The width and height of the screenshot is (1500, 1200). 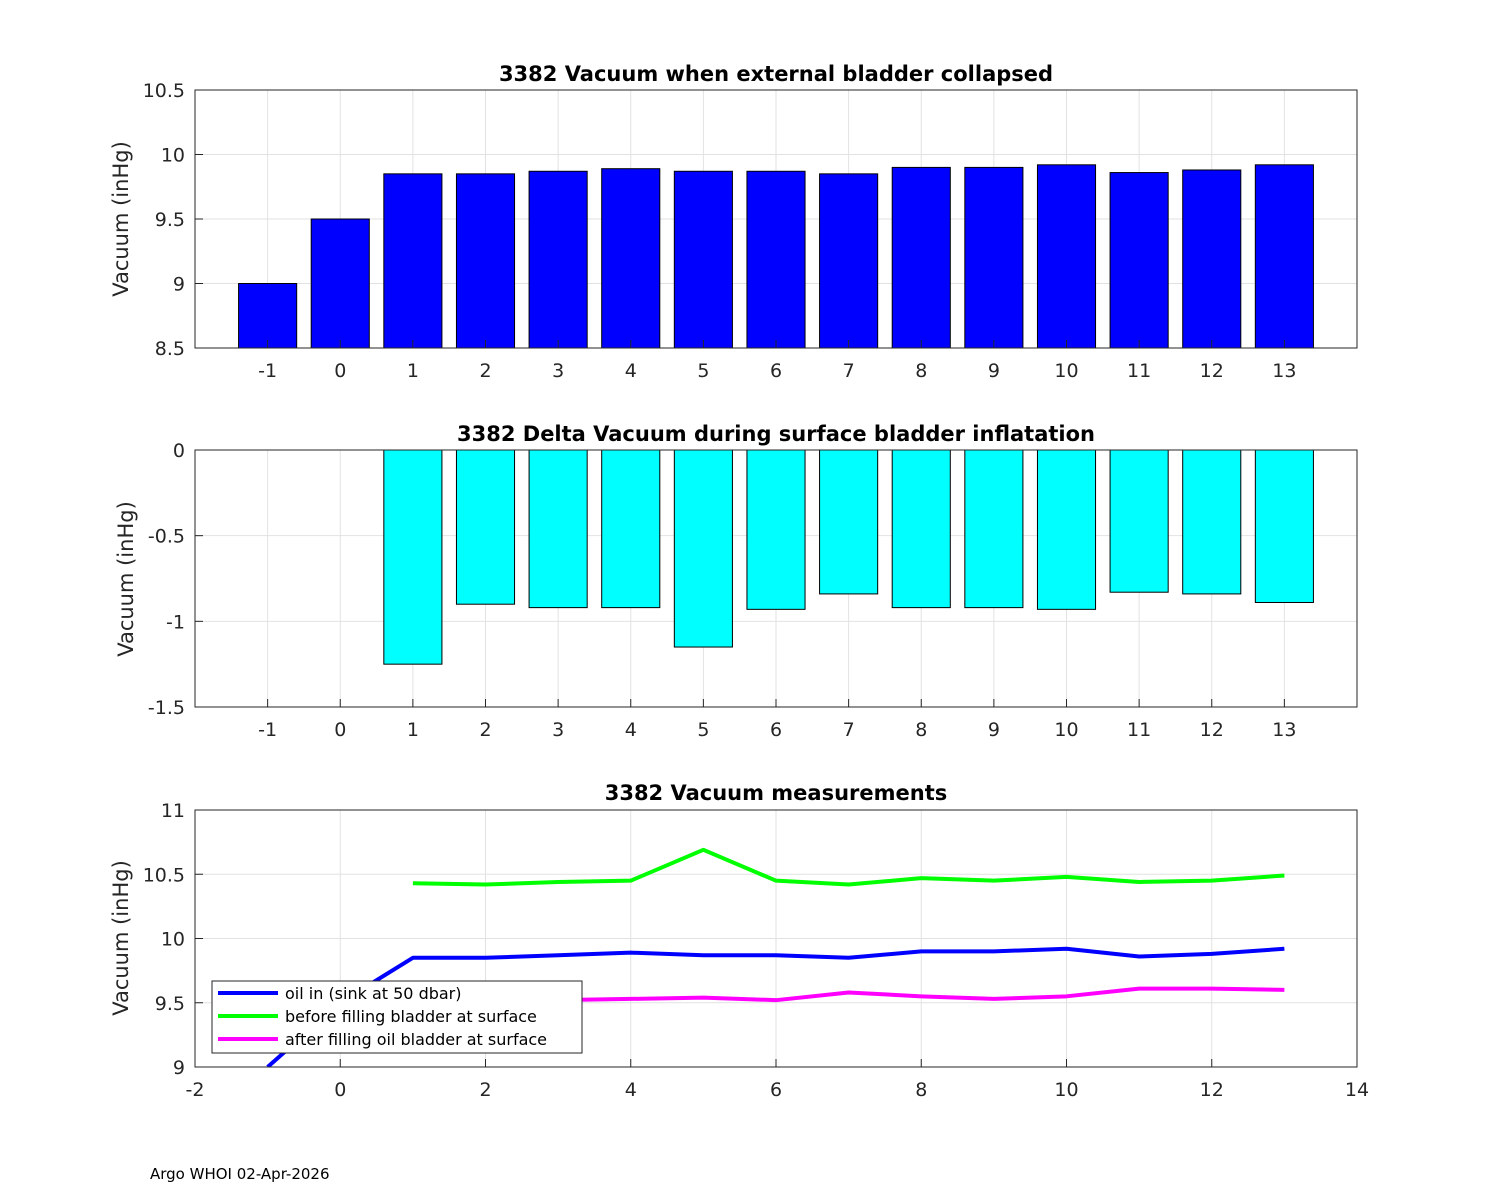 I want to click on legend-label-oil-in: oil in (sink at 50 dbar), so click(x=373, y=993).